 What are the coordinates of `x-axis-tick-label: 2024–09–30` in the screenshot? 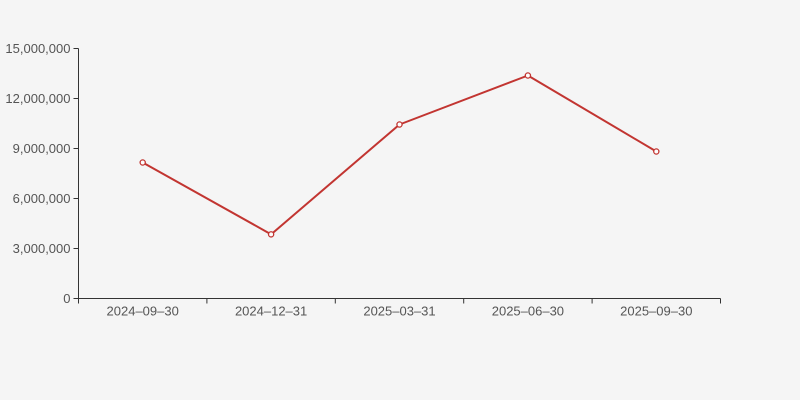 It's located at (143, 311).